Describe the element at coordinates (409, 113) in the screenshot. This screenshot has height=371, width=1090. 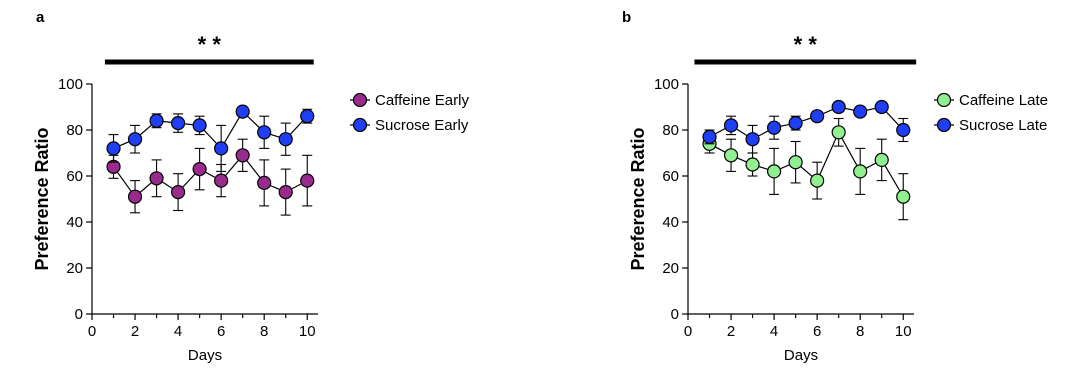
I see `panel-a-legend: Caffeine Early Sucrose Early` at that location.